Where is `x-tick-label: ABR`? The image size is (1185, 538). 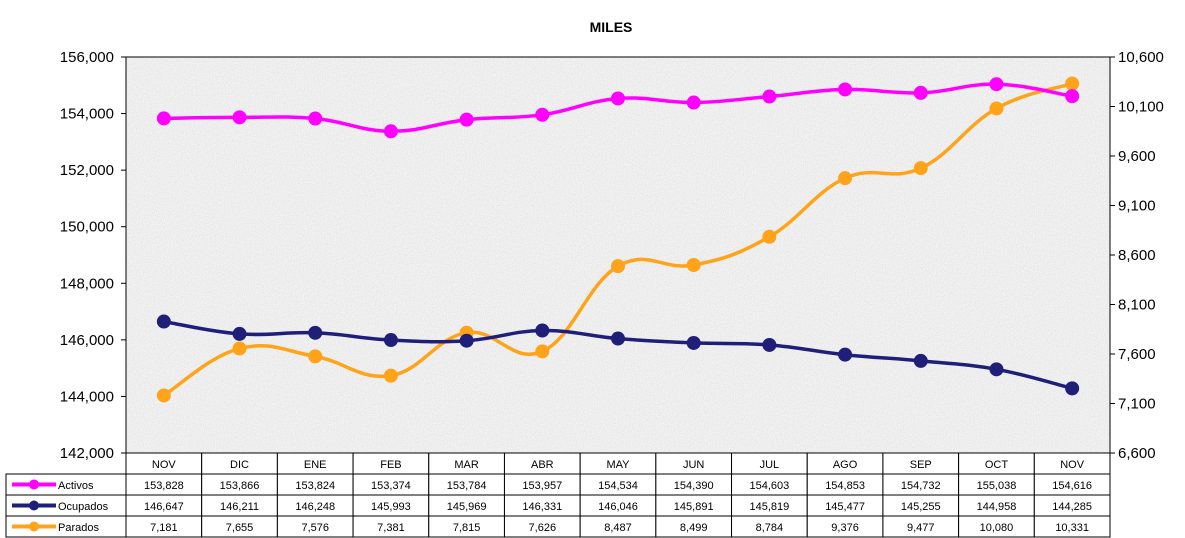
x-tick-label: ABR is located at coordinates (542, 465).